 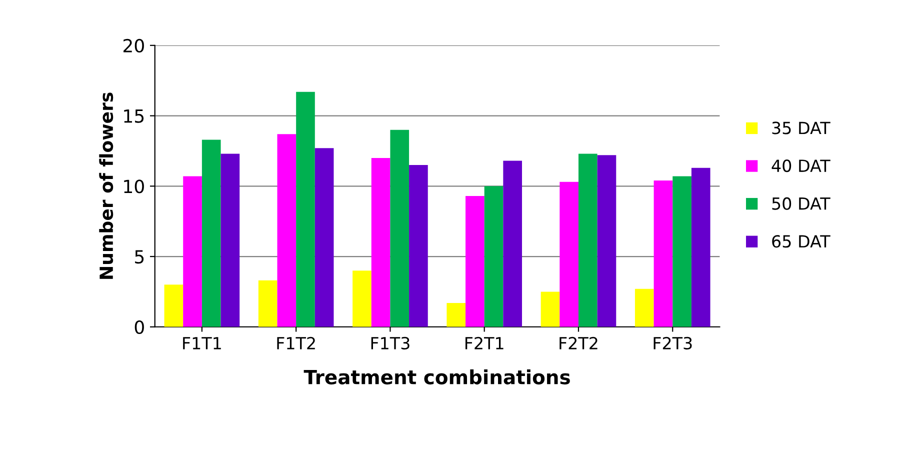 What do you see at coordinates (673, 343) in the screenshot?
I see `x-tick-label: F2T3` at bounding box center [673, 343].